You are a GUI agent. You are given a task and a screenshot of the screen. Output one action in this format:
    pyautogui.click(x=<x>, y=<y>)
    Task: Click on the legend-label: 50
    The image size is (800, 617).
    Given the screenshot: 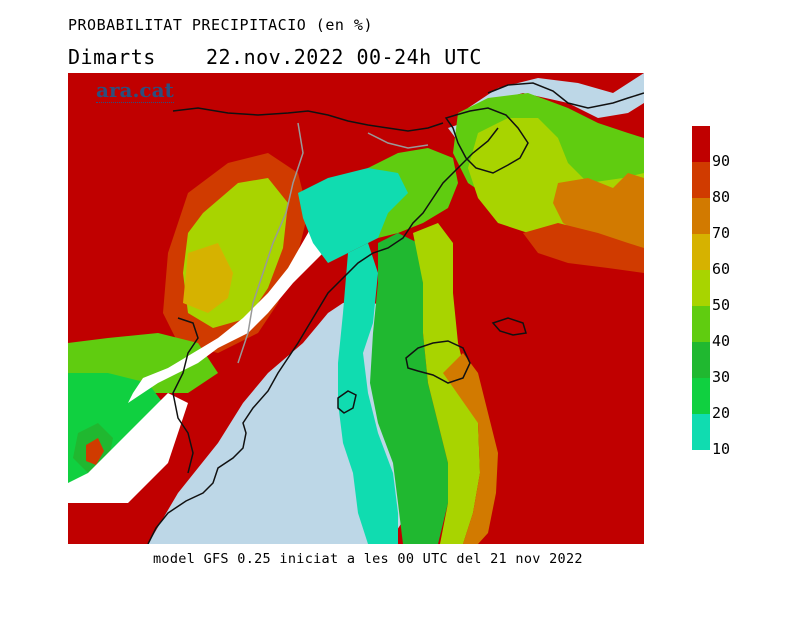 What is the action you would take?
    pyautogui.click(x=721, y=305)
    